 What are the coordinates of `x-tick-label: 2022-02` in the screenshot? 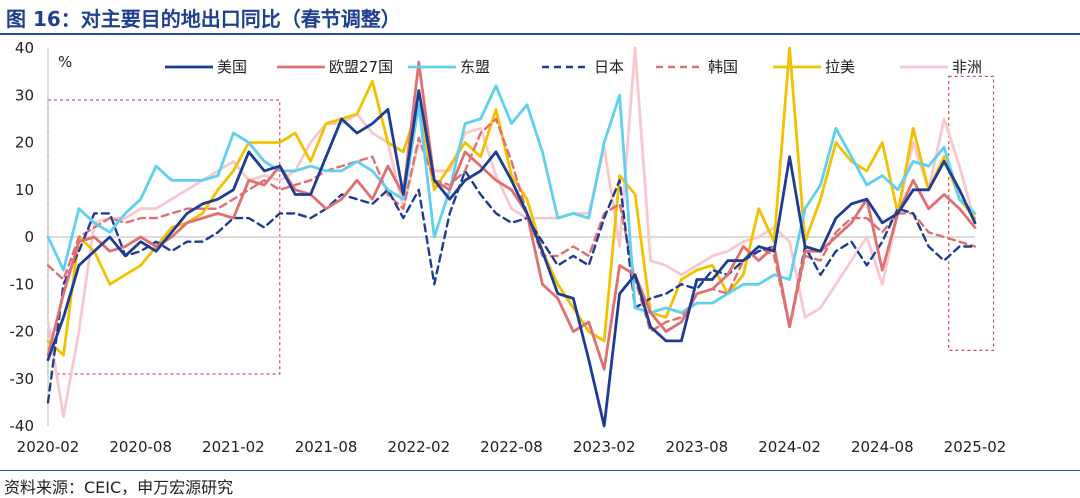 It's located at (418, 447).